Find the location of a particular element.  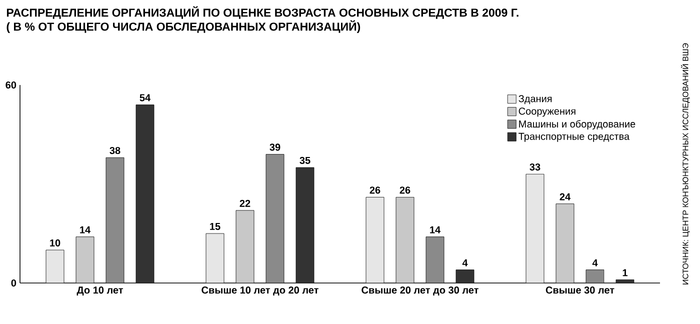

chart-title: РАСПРЕДЕЛЕНИЕ ОРГАНИЗАЦИЙ ПО ОЦЕНКЕ ВОЗРАСТА ОСНОВНЫХ СРЕДСТВ В 2009 Г. is located at coordinates (262, 12).